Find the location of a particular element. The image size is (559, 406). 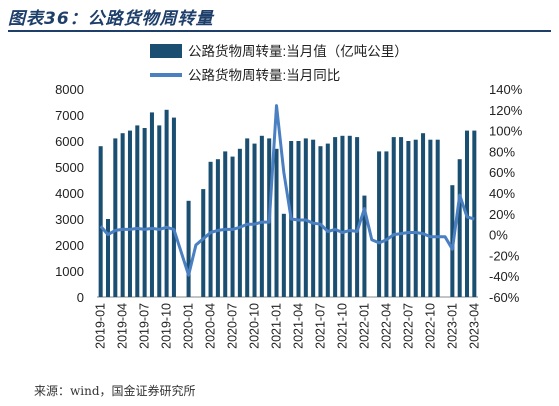

legend-bar-swatch is located at coordinates (166, 51).